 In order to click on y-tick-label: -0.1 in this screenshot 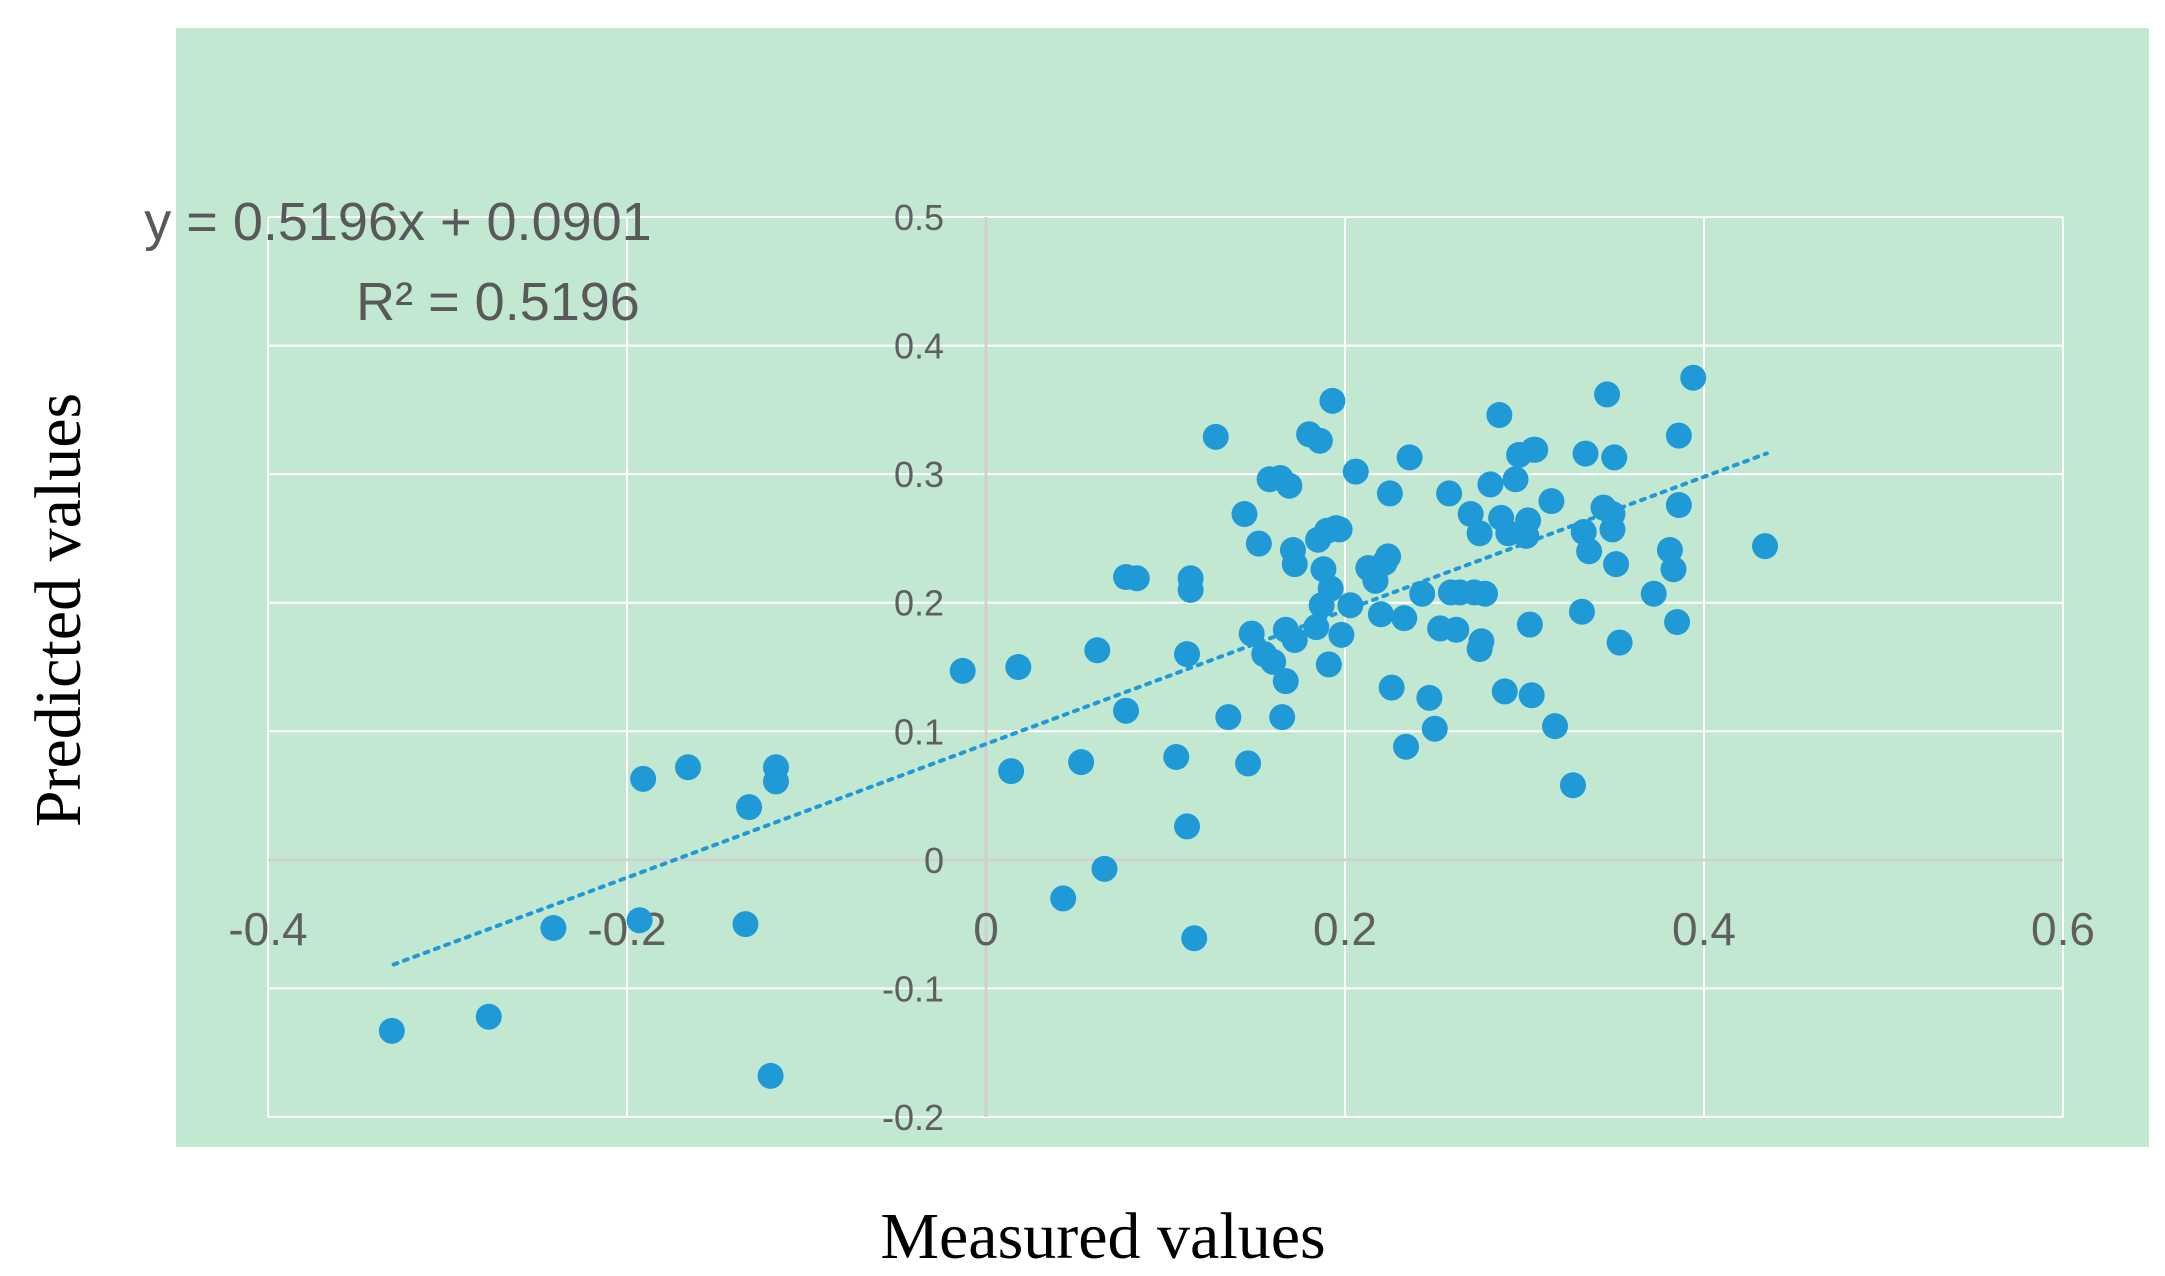, I will do `click(913, 988)`.